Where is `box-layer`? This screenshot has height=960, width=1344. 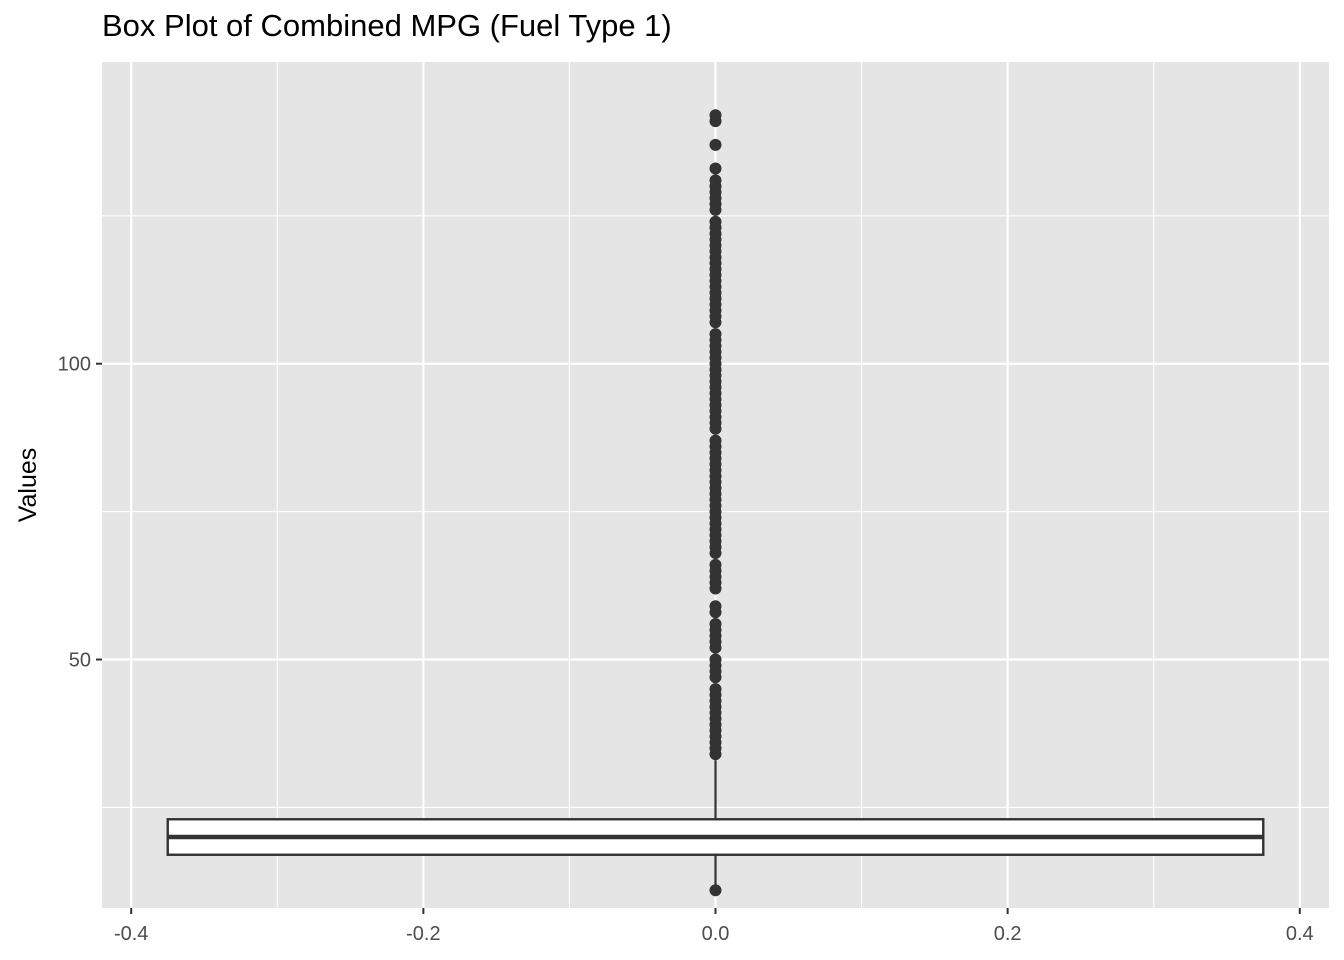
box-layer is located at coordinates (715, 825).